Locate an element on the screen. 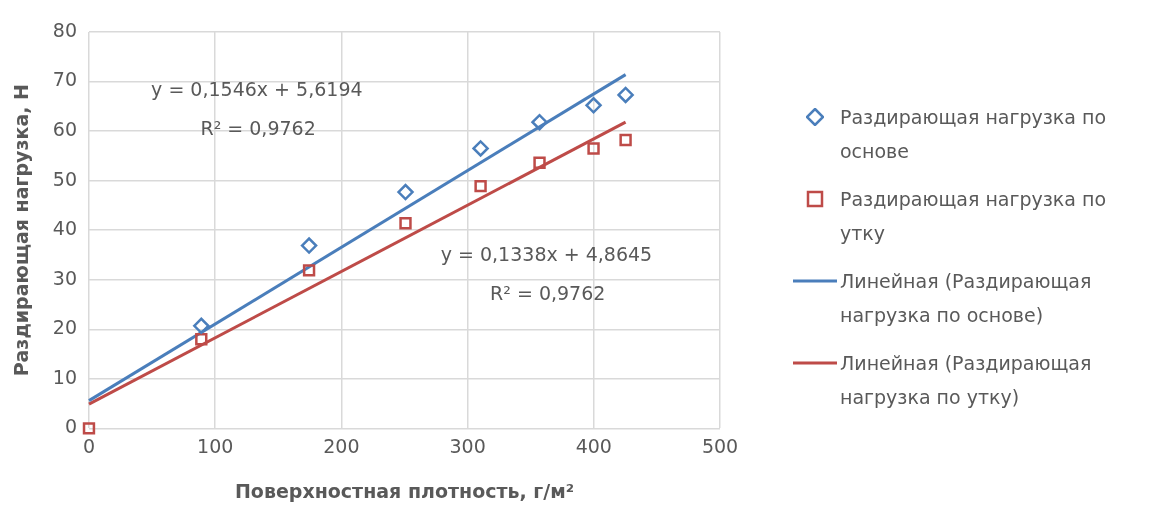 The image size is (1168, 518). x-tick-label: 400 is located at coordinates (593, 445).